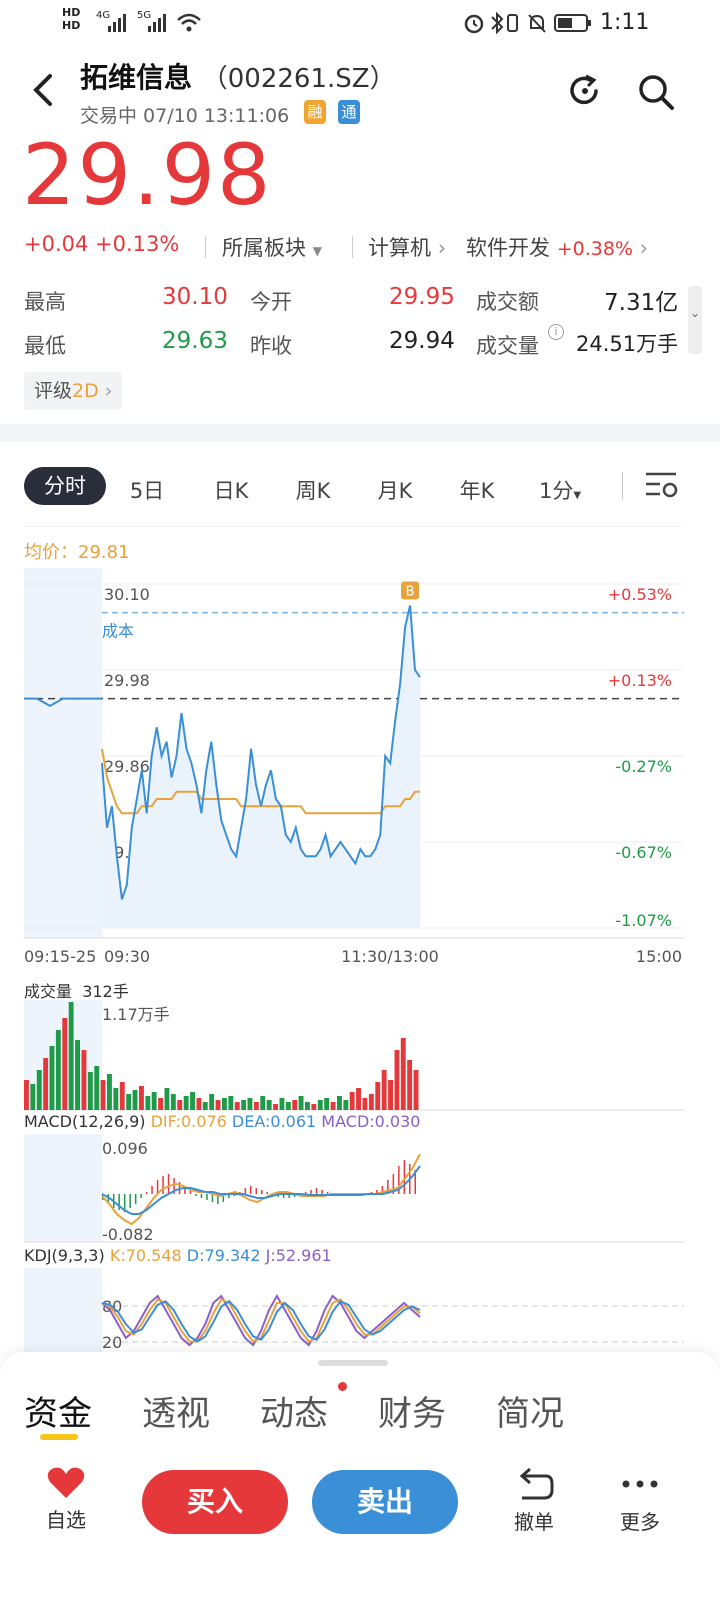  I want to click on y-tick-right: +0.13%, so click(640, 680).